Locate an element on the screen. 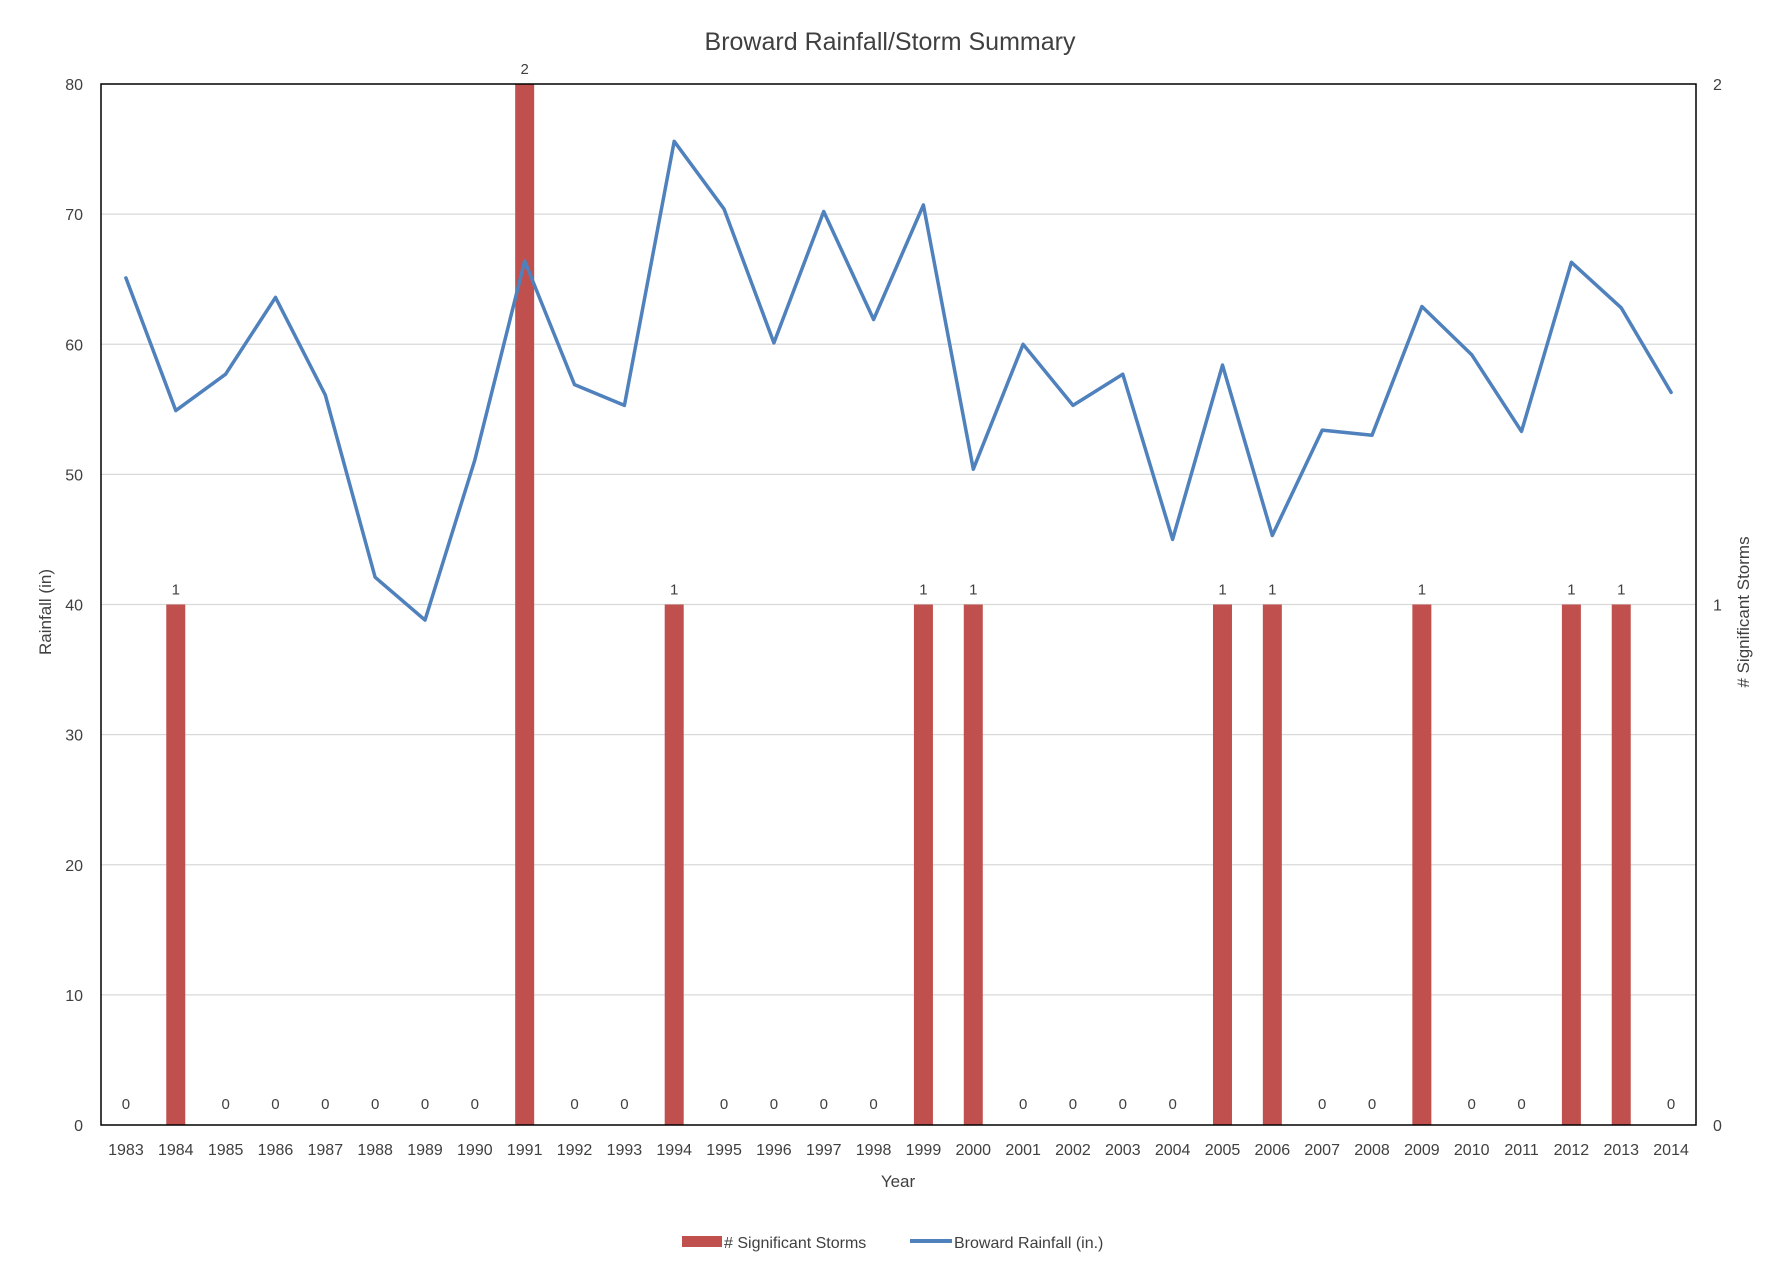 This screenshot has width=1781, height=1272. x-tick-label: 1989 is located at coordinates (425, 1150).